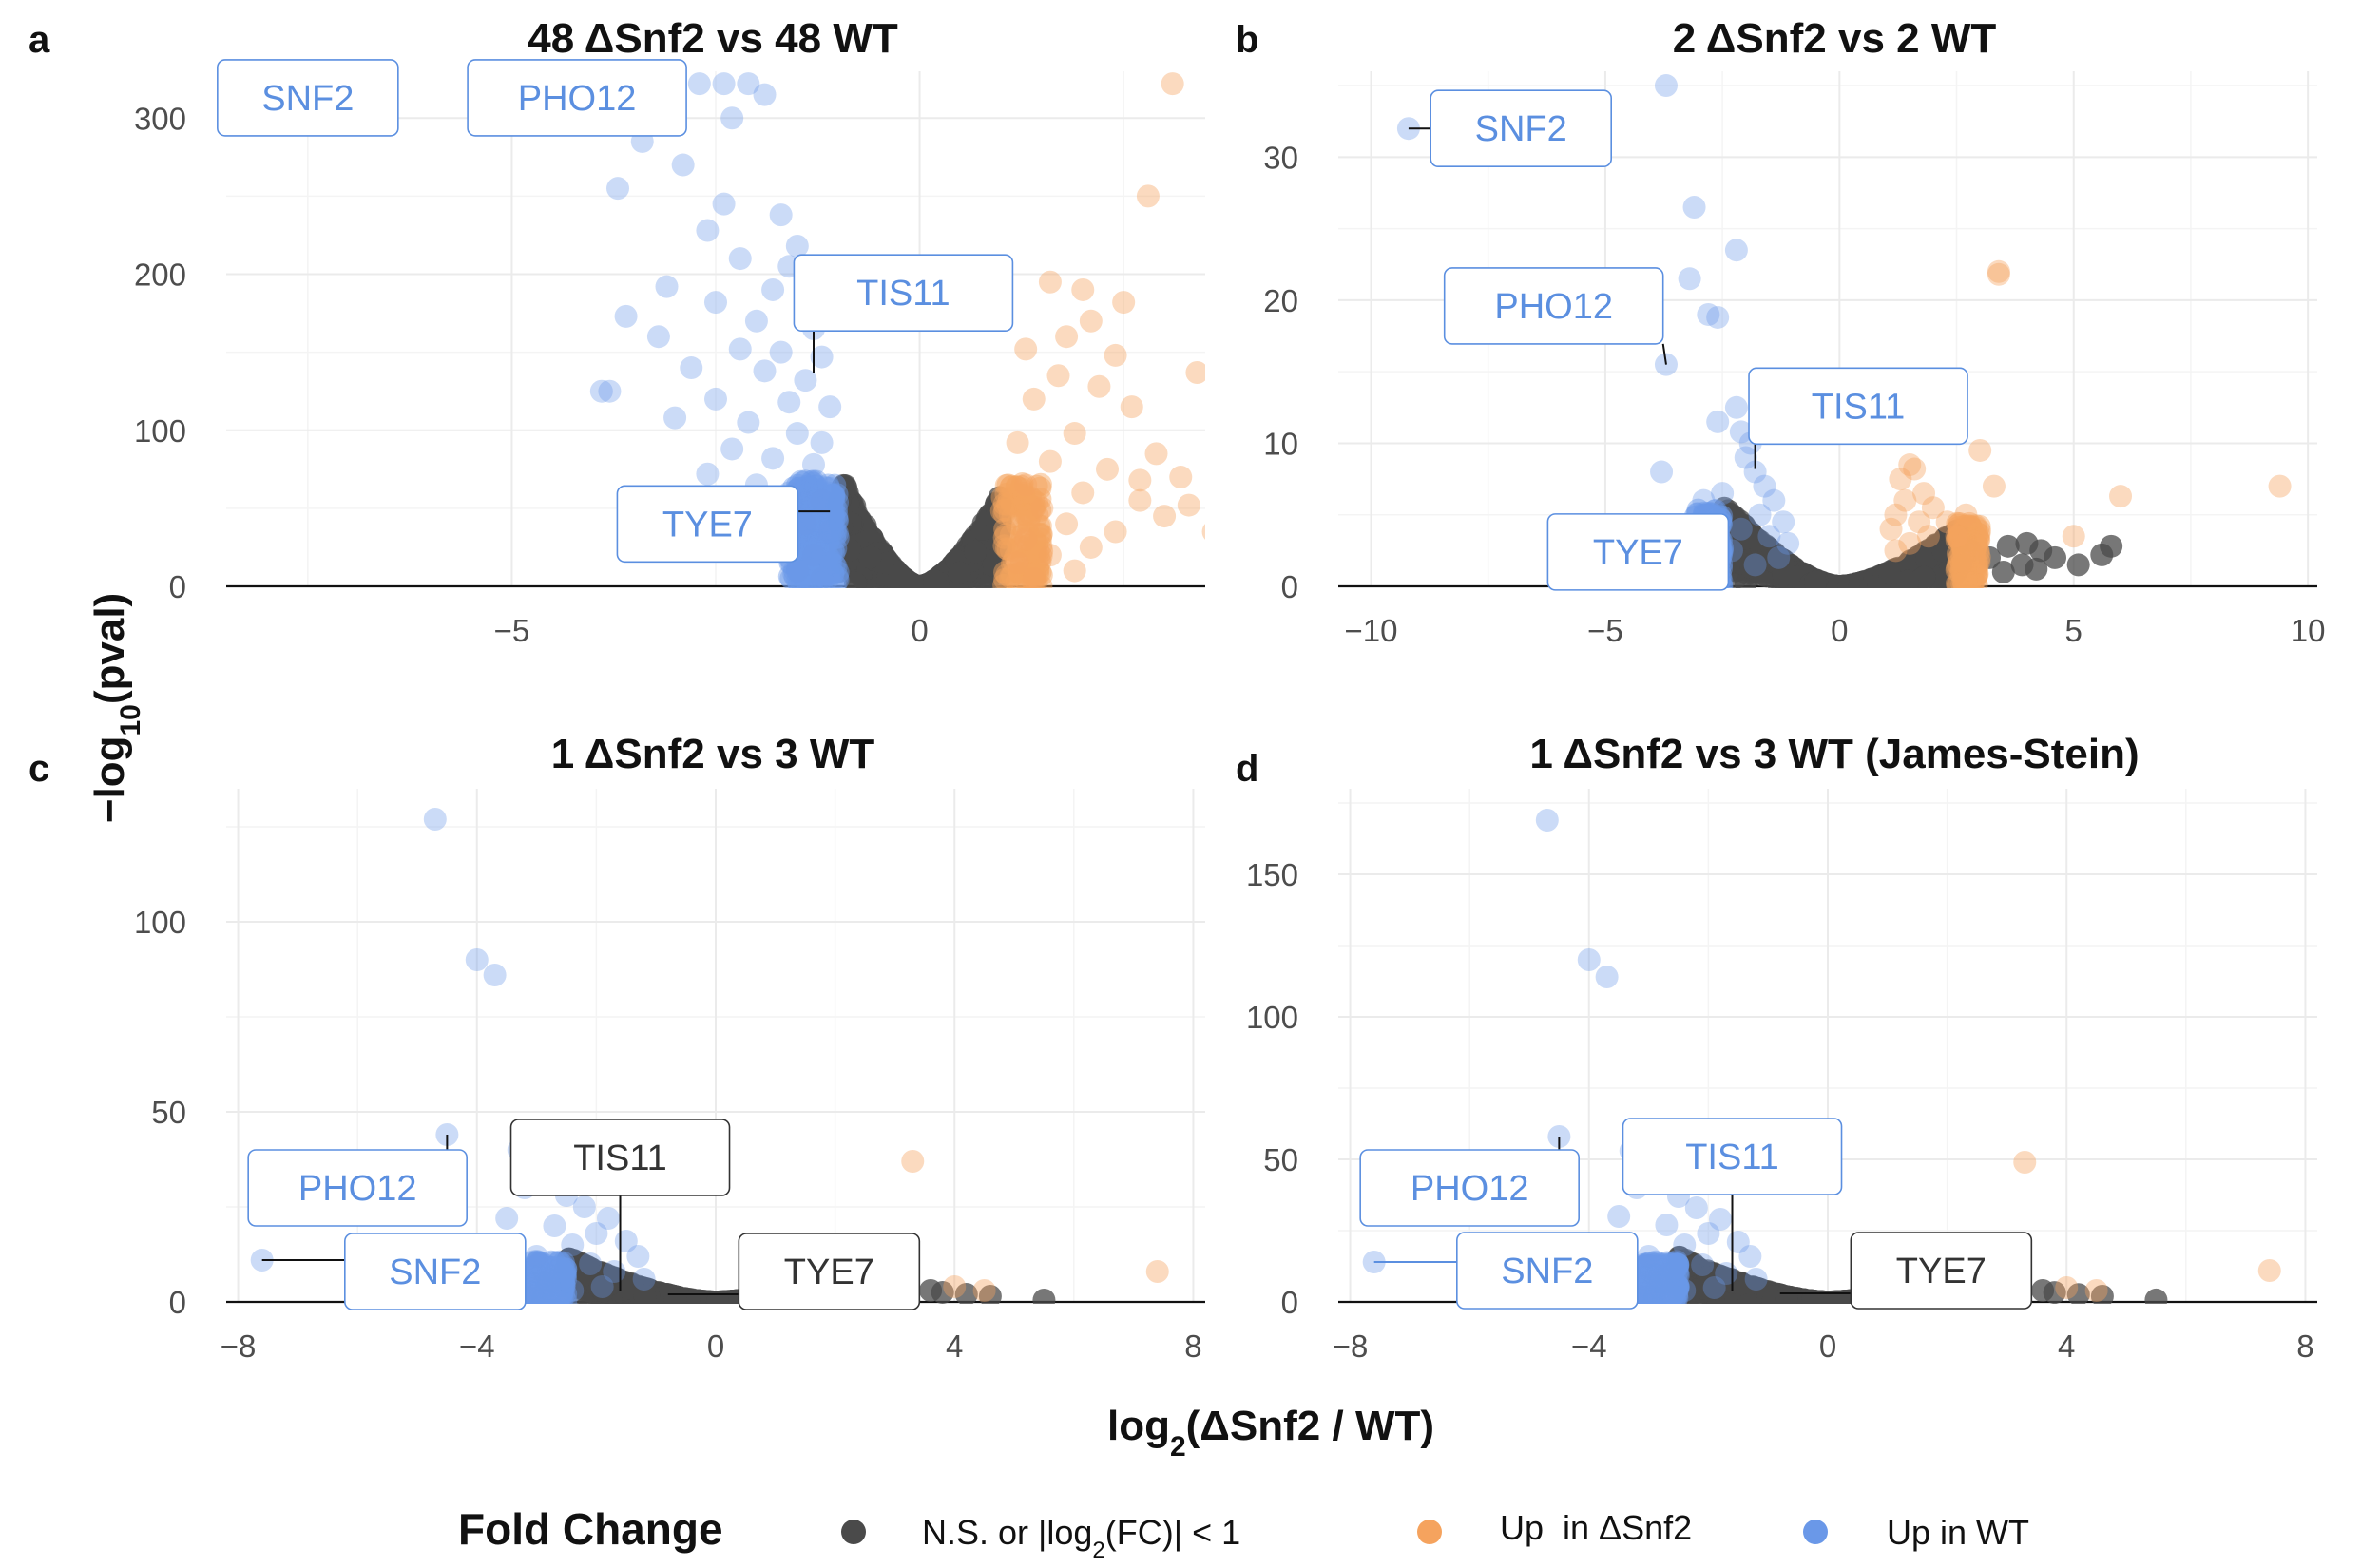  Describe the element at coordinates (1272, 874) in the screenshot. I see `y-tick-label: 150` at that location.